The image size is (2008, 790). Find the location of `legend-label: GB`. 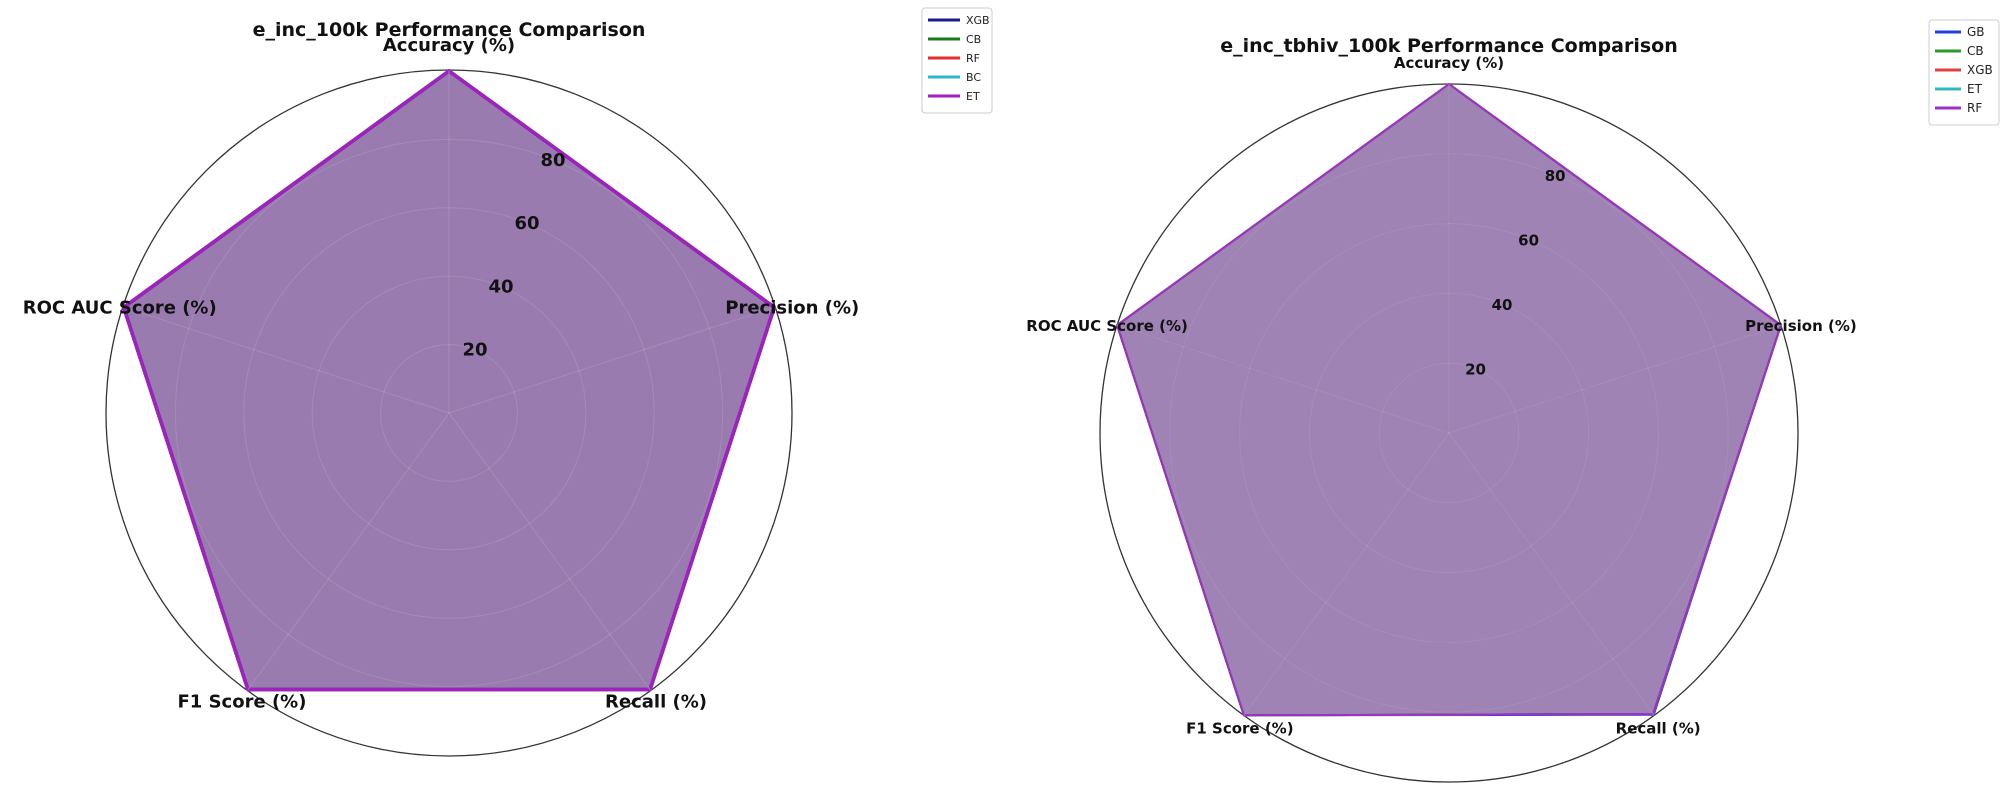

legend-label: GB is located at coordinates (1976, 32).